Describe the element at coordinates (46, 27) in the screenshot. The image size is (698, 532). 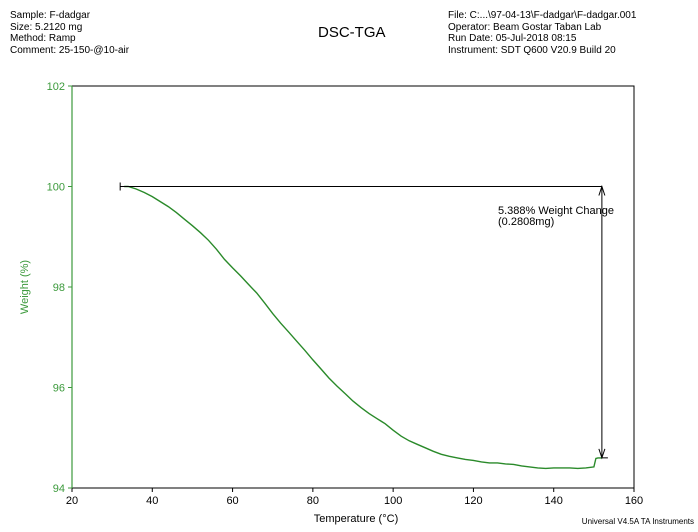
I see `size-label: Size: 5.2120 mg` at that location.